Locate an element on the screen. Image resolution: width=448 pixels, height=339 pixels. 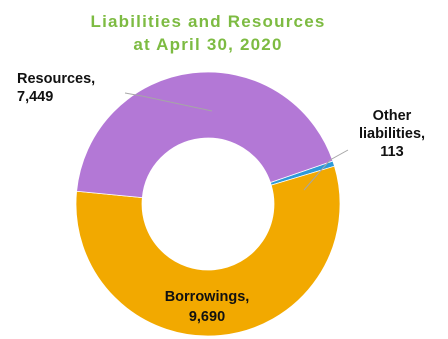
data-label-borrowings: Borrowings, 9,690 is located at coordinates (207, 307).